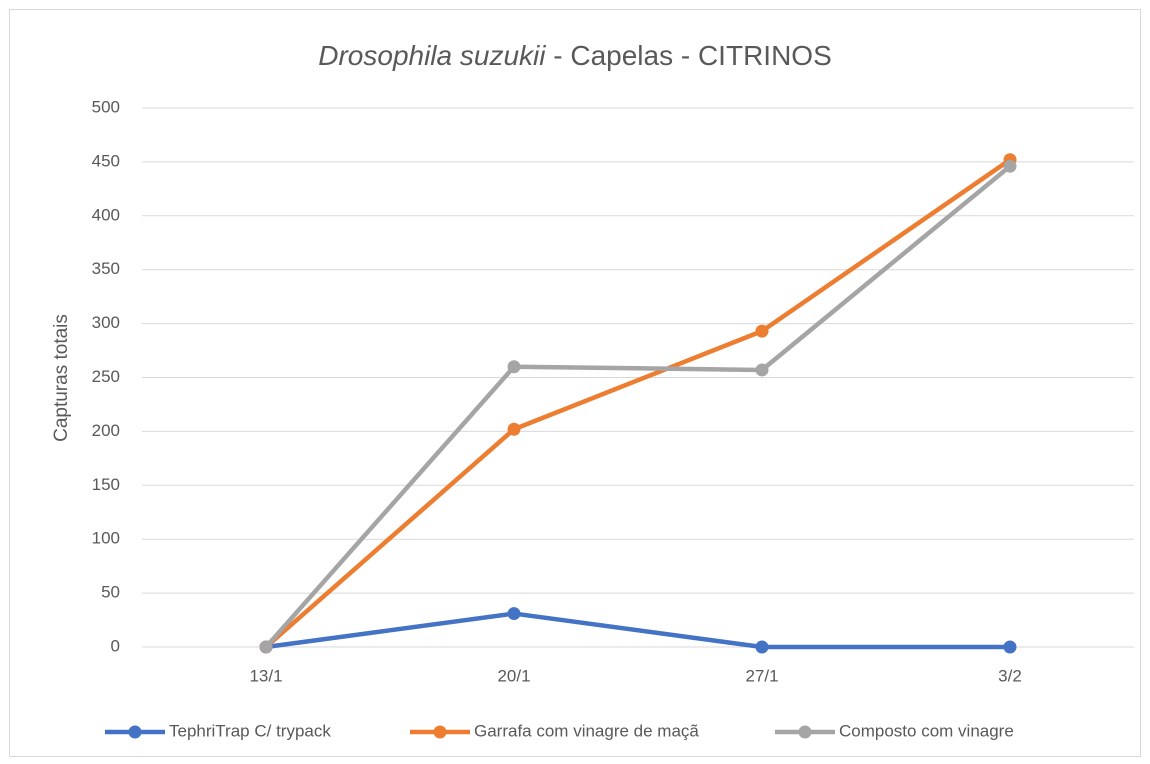  What do you see at coordinates (926, 730) in the screenshot?
I see `legend-label: Composto com vinagre` at bounding box center [926, 730].